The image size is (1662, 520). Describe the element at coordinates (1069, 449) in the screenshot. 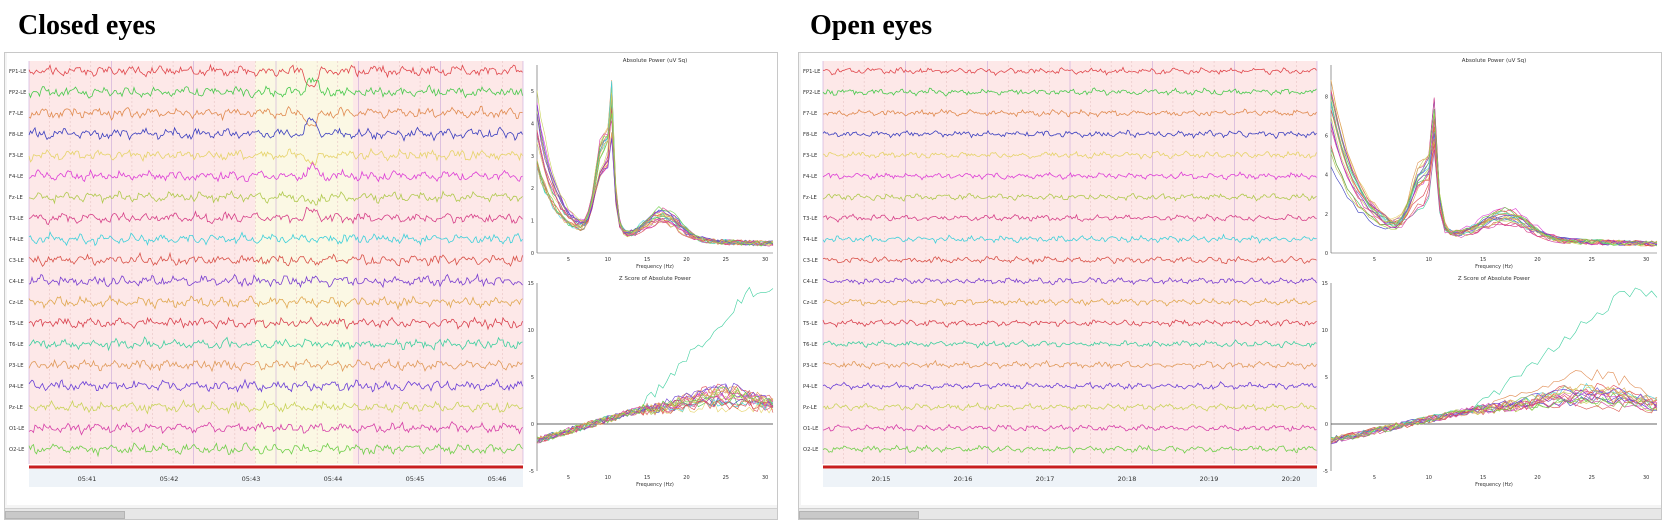

I see `eeg-trace-o2-le` at that location.